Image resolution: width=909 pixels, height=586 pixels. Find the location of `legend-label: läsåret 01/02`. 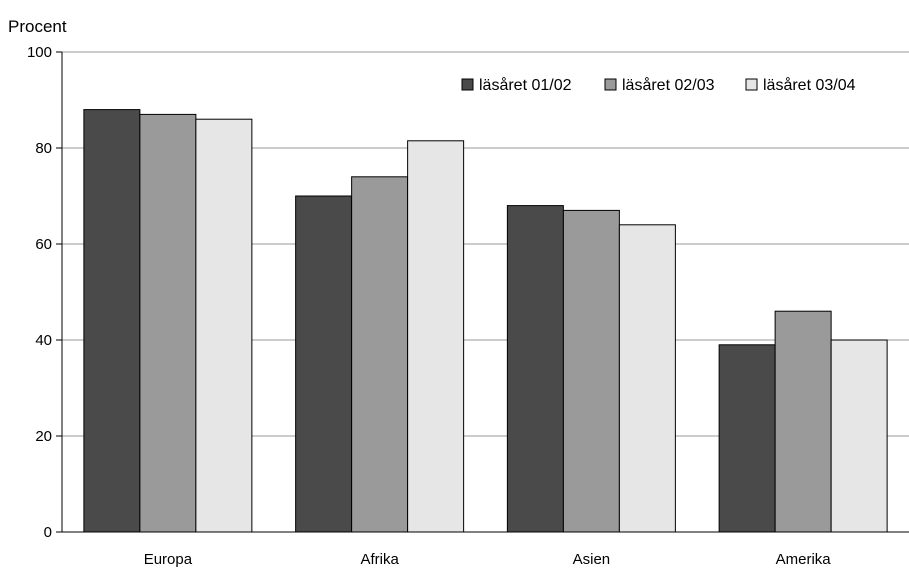

legend-label: läsåret 01/02 is located at coordinates (525, 85).